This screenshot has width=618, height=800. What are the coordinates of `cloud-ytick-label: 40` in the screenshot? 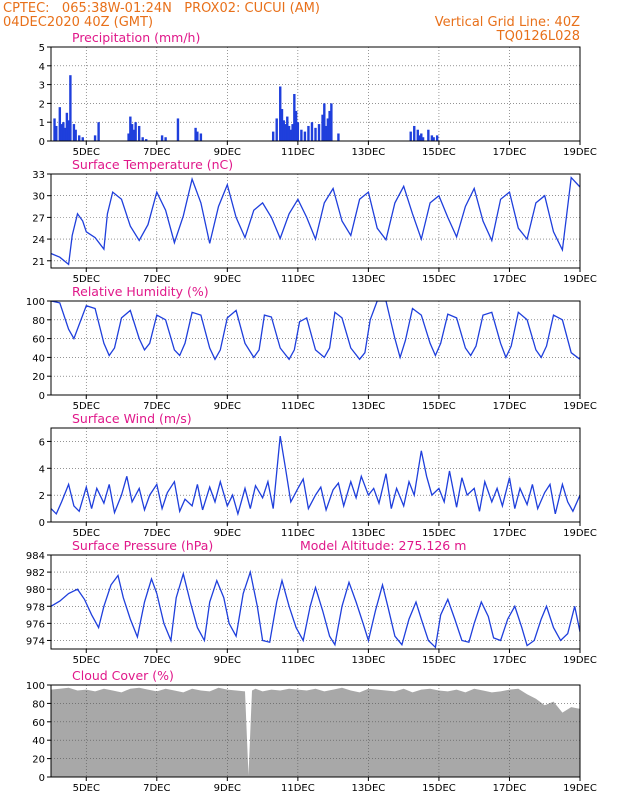 It's located at (38, 741).